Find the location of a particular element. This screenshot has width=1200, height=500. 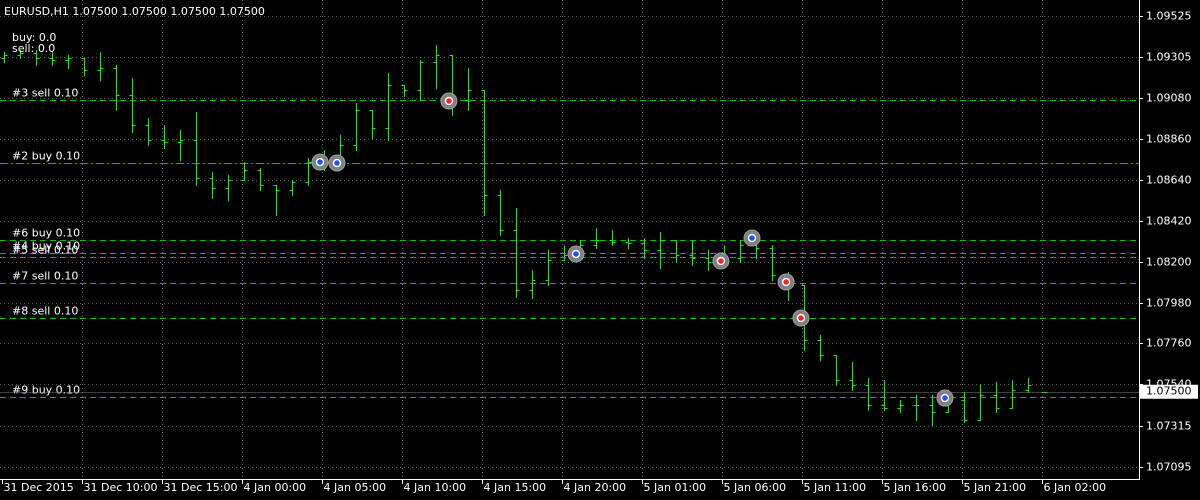

x-tick-label: 4 Jan 10:00 is located at coordinates (435, 487).